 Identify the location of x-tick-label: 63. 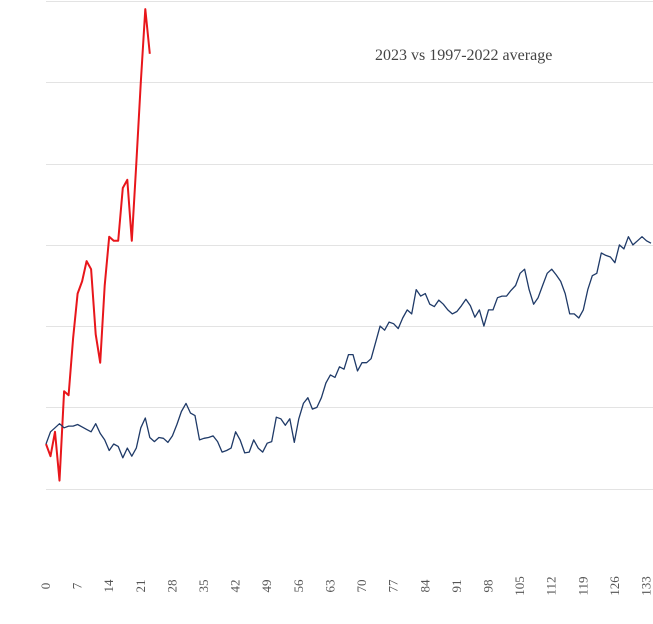
(329, 586).